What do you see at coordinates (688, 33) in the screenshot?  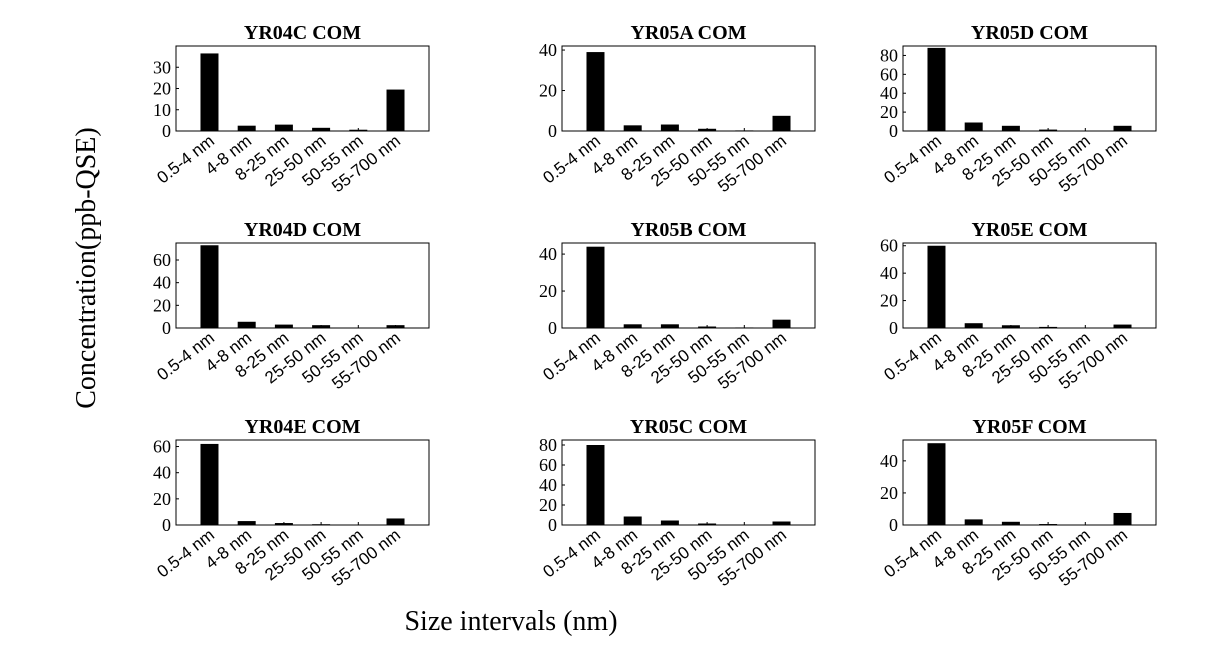 I see `panel-title: YR05A COM` at bounding box center [688, 33].